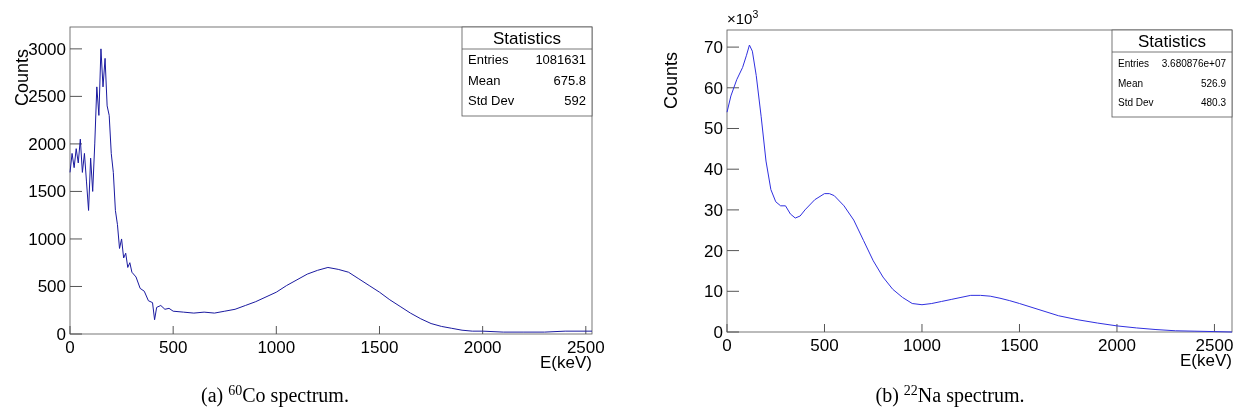 This screenshot has height=415, width=1236. Describe the element at coordinates (950, 394) in the screenshot. I see `text: (b) $^{22}$Na spectrum.` at that location.